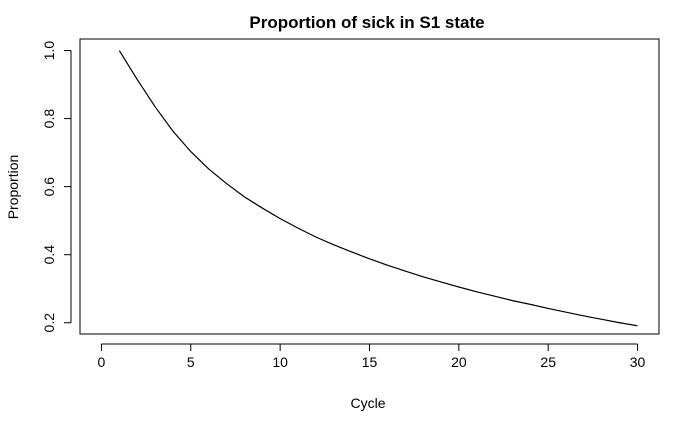 The image size is (700, 432). I want to click on x-tick-label: 5, so click(191, 362).